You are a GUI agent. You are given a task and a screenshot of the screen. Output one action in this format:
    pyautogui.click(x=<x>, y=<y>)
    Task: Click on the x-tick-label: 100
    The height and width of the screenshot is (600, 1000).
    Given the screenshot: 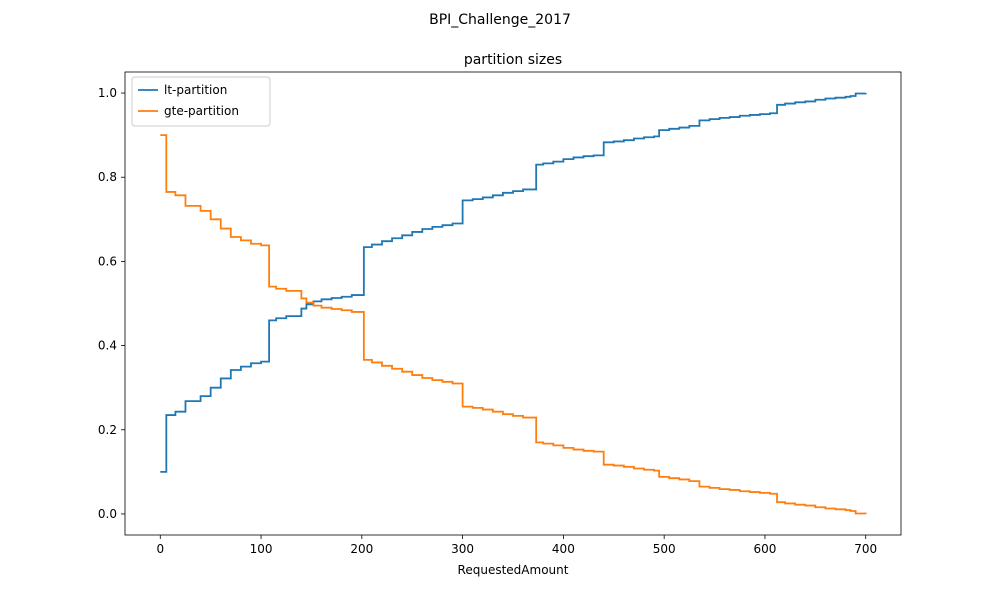 What is the action you would take?
    pyautogui.click(x=261, y=549)
    